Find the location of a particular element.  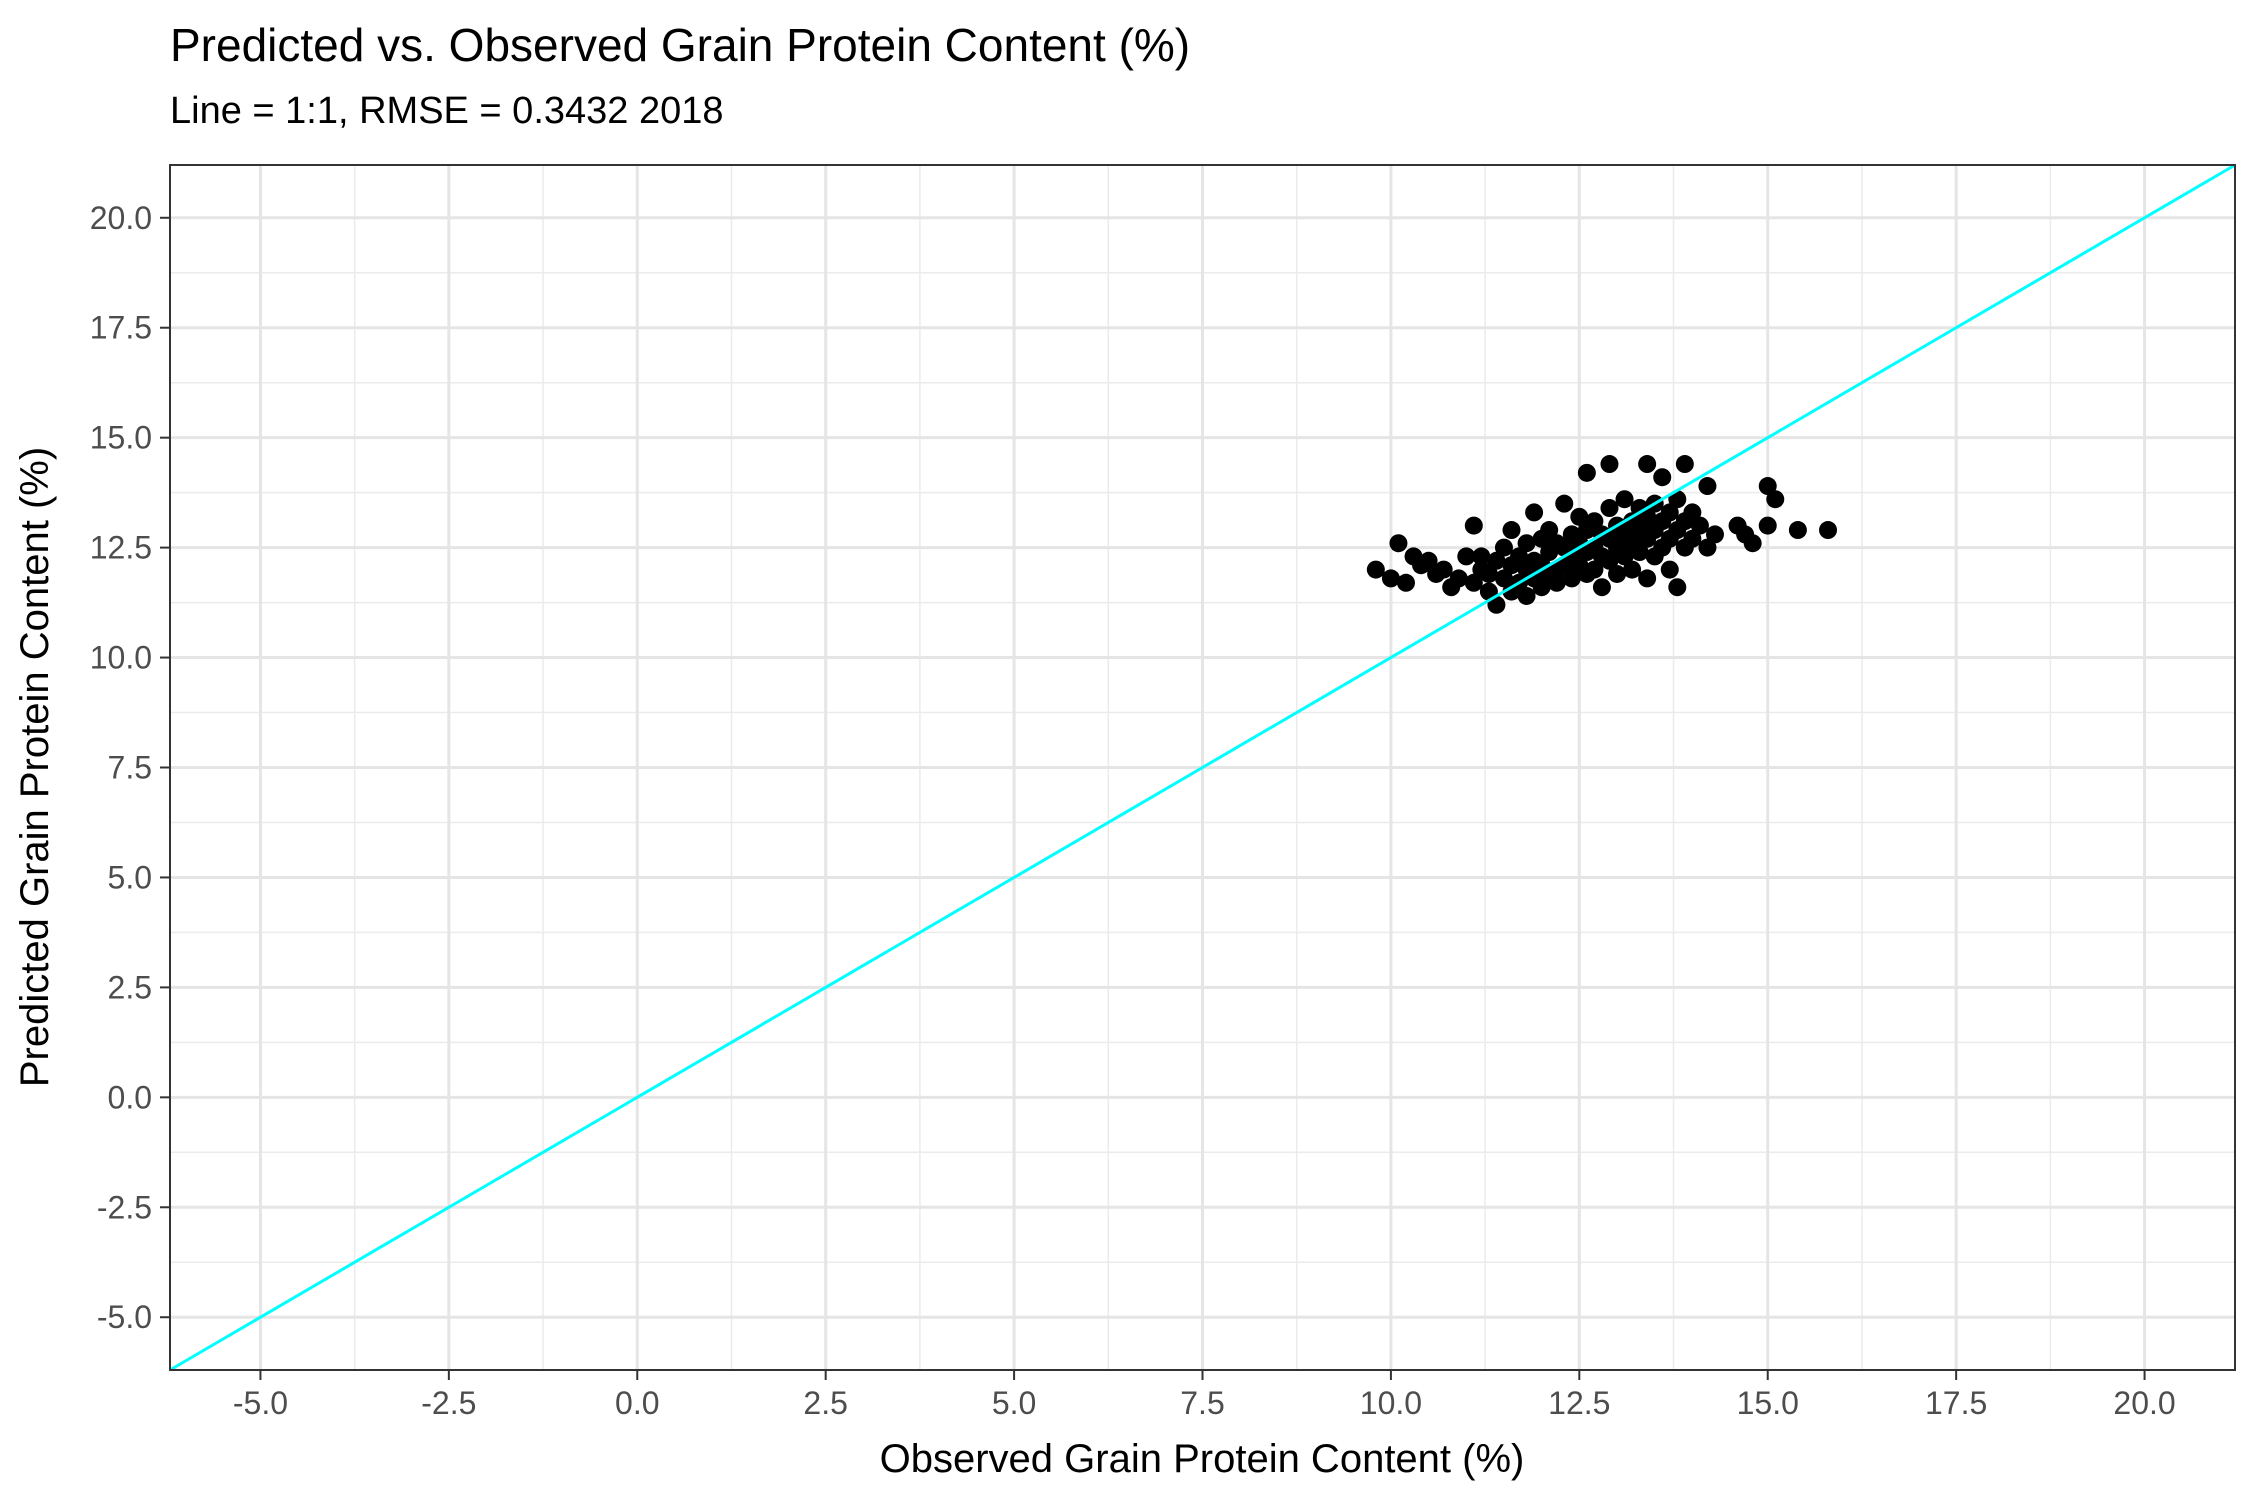

x-tick-label: 7.5 is located at coordinates (1202, 1403).